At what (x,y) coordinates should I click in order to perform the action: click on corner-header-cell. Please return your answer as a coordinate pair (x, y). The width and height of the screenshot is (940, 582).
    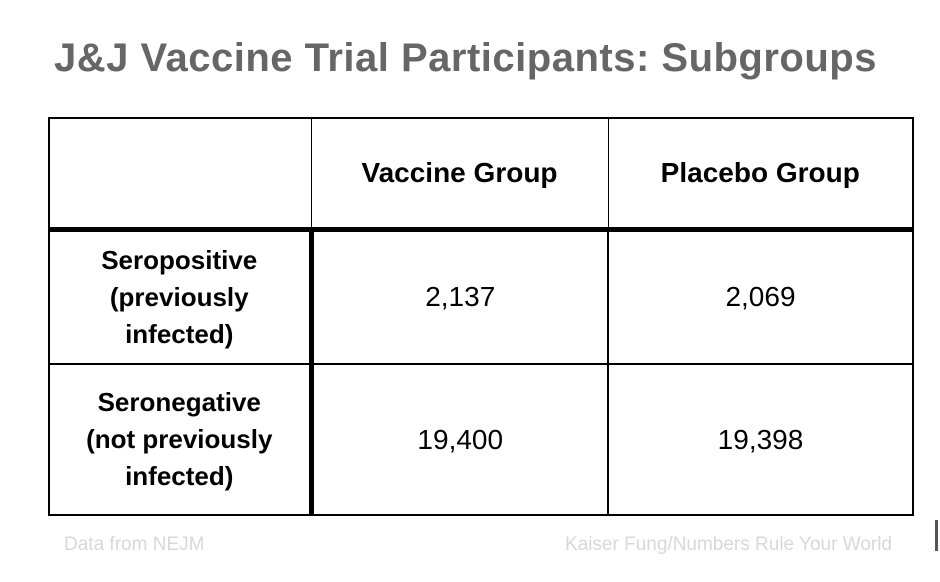
    Looking at the image, I should click on (180, 175).